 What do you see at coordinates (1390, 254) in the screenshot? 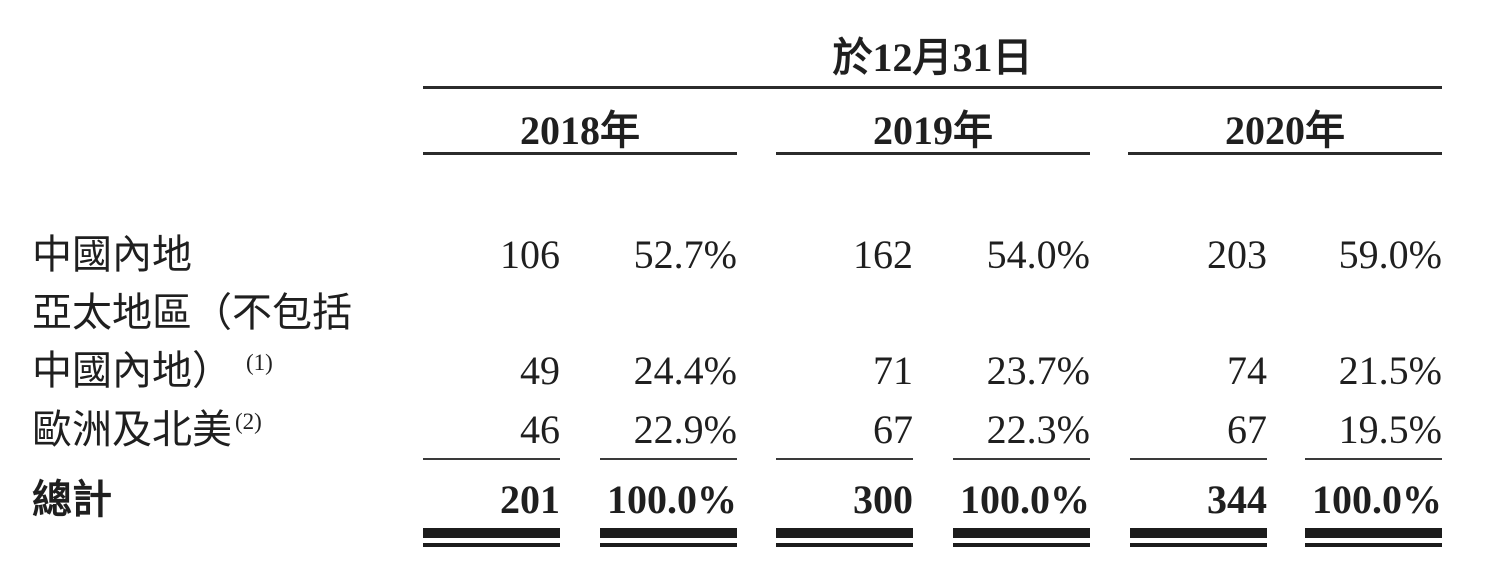
I see `cell-2020-pct: 59.0%` at bounding box center [1390, 254].